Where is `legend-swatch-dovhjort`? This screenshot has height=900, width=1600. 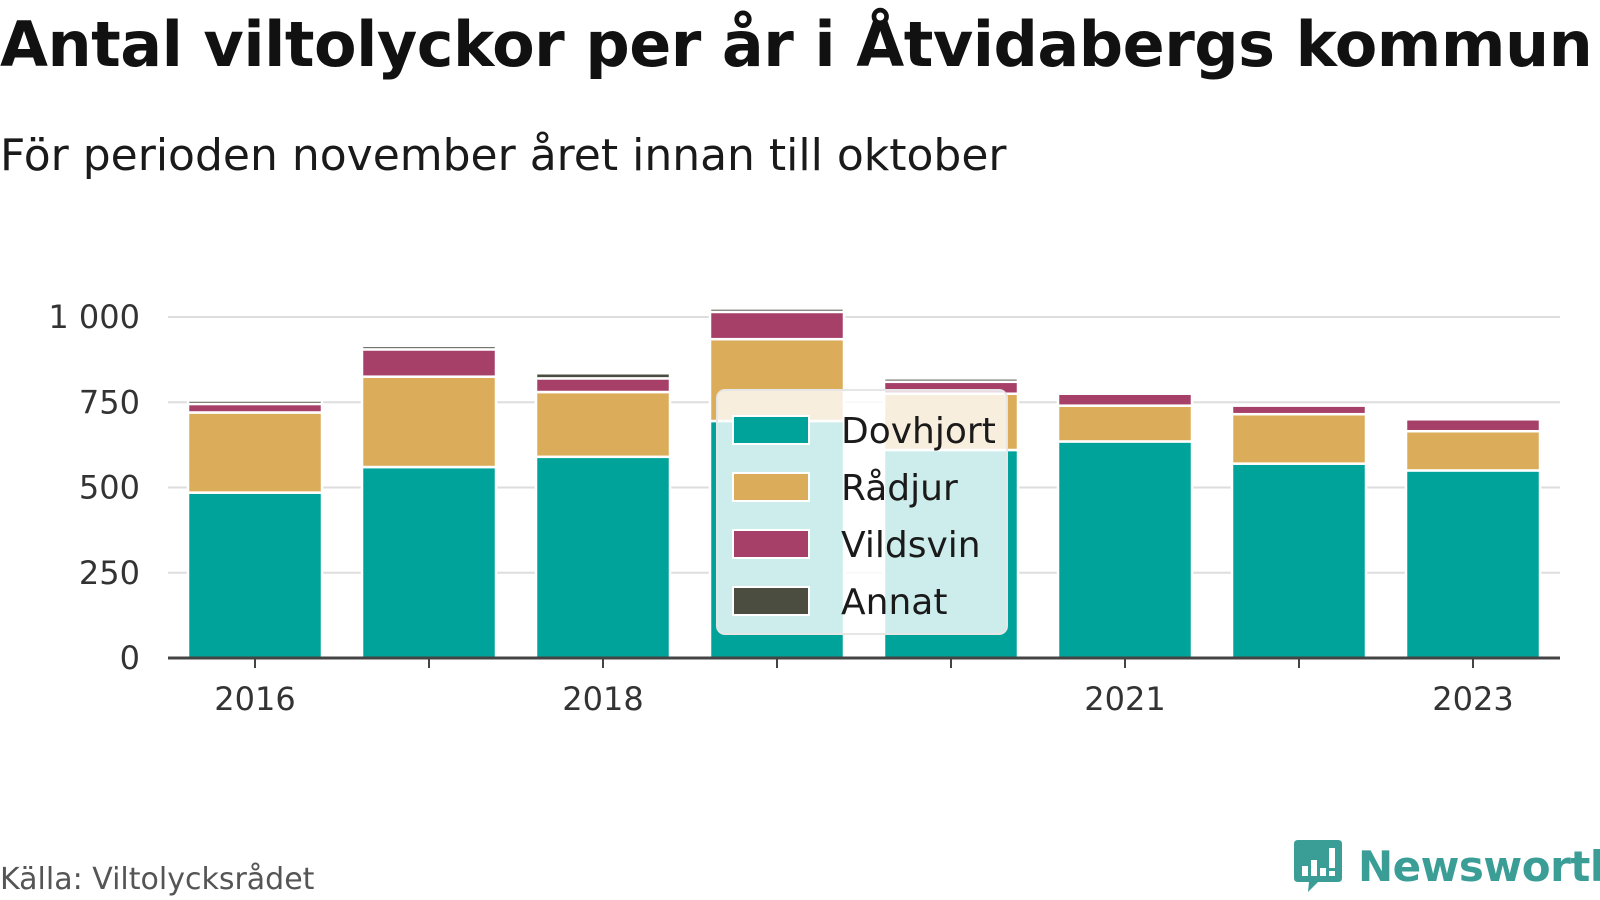 legend-swatch-dovhjort is located at coordinates (771, 430).